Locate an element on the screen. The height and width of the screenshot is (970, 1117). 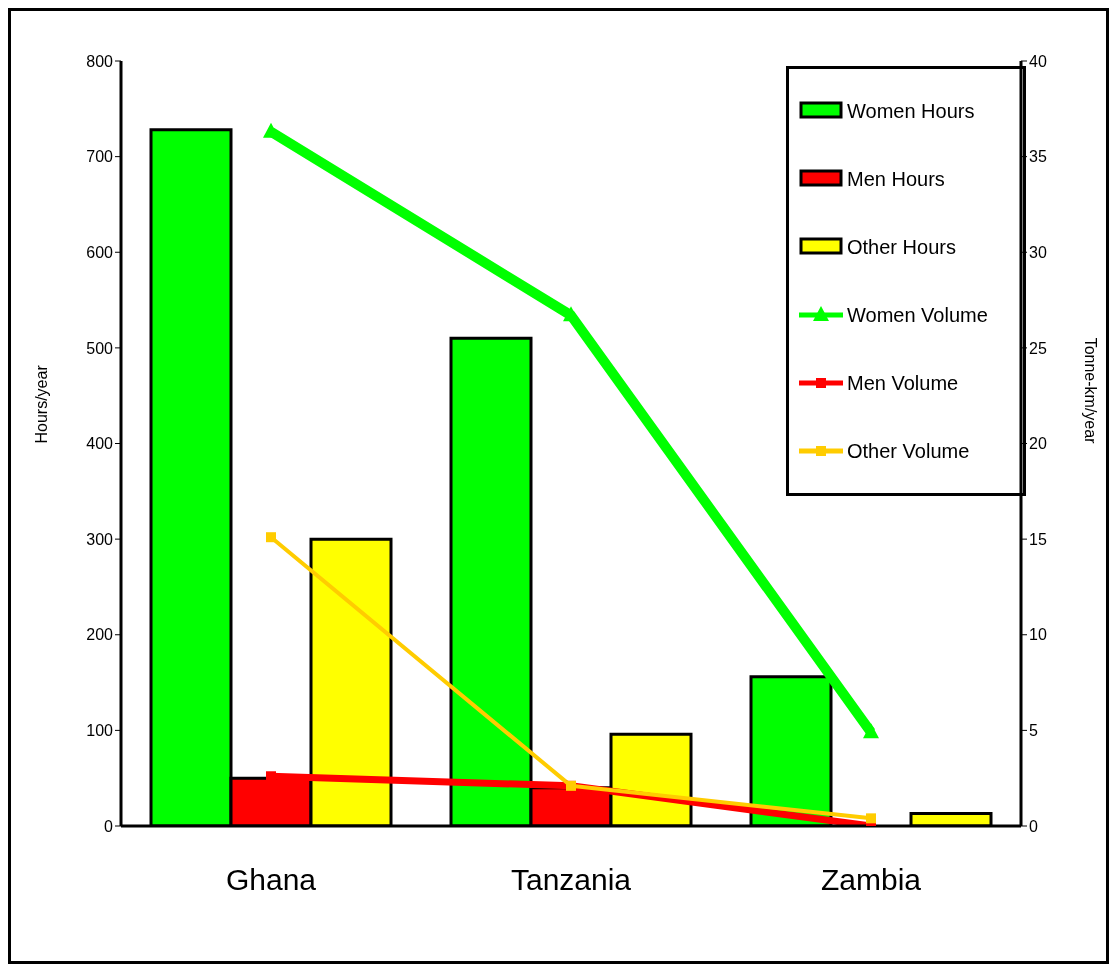
x-tick-label: Tanzania is located at coordinates (571, 880).